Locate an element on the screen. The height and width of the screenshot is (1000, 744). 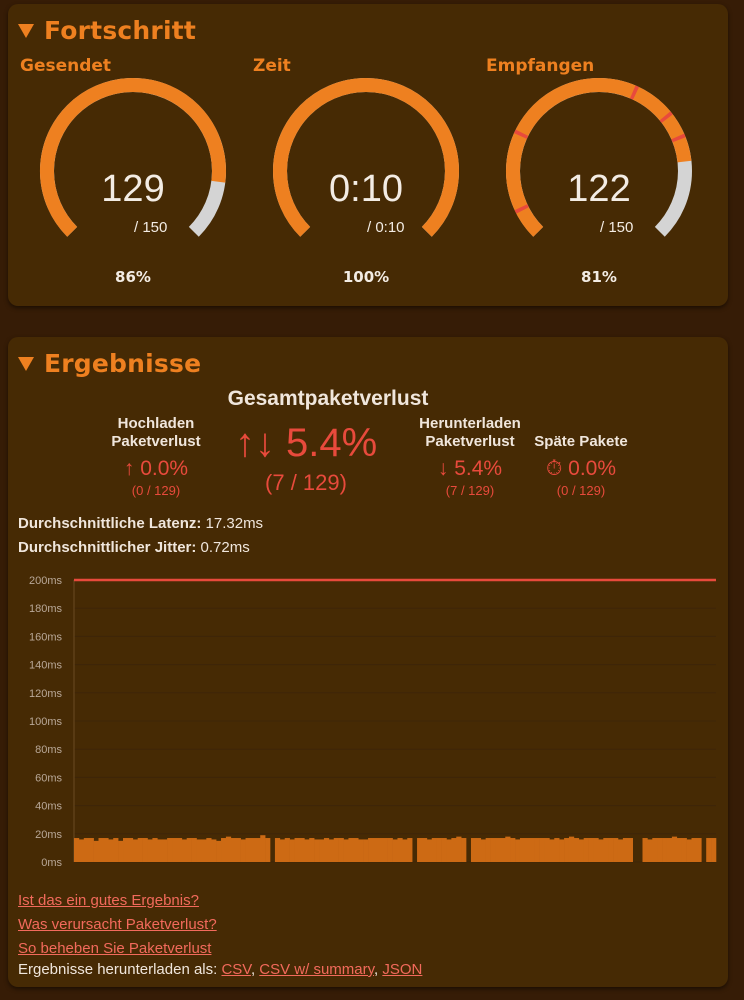
results-title: Ergebnisse is located at coordinates (123, 363).